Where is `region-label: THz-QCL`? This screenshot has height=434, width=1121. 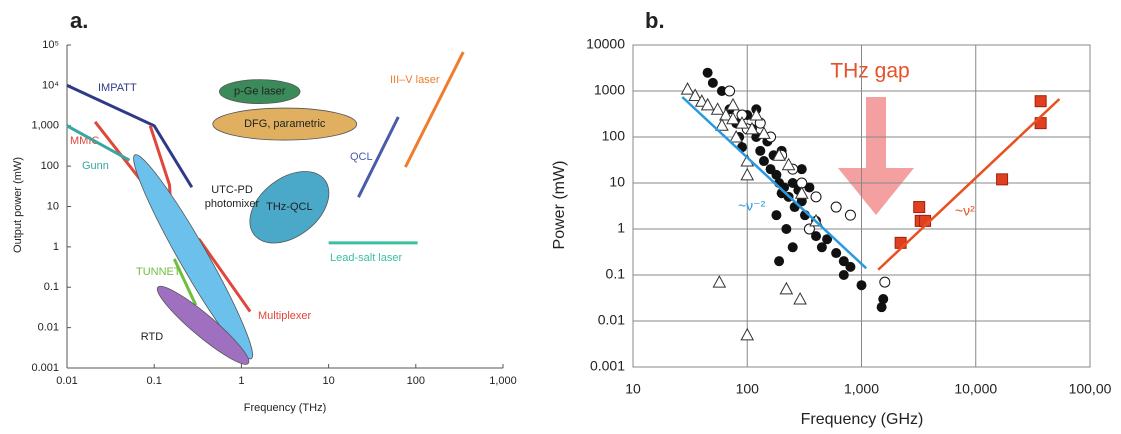
region-label: THz-QCL is located at coordinates (289, 207).